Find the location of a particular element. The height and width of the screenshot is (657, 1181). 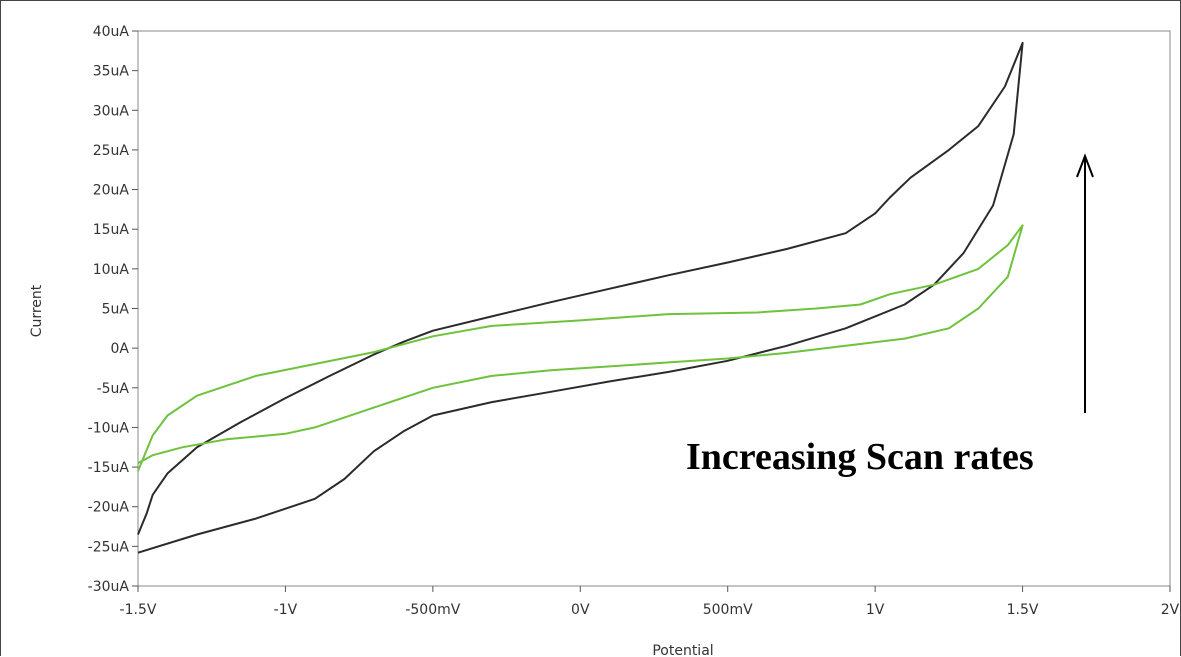

y-tick-label: 30uA is located at coordinates (111, 111).